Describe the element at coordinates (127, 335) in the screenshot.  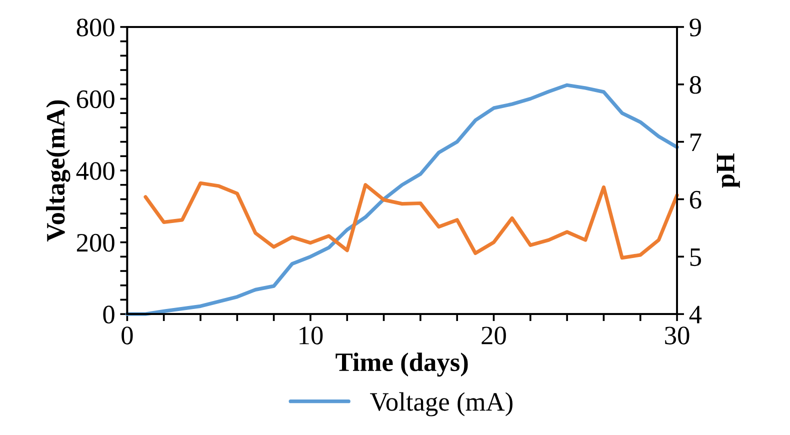
I see `x-tick-label: 0` at that location.